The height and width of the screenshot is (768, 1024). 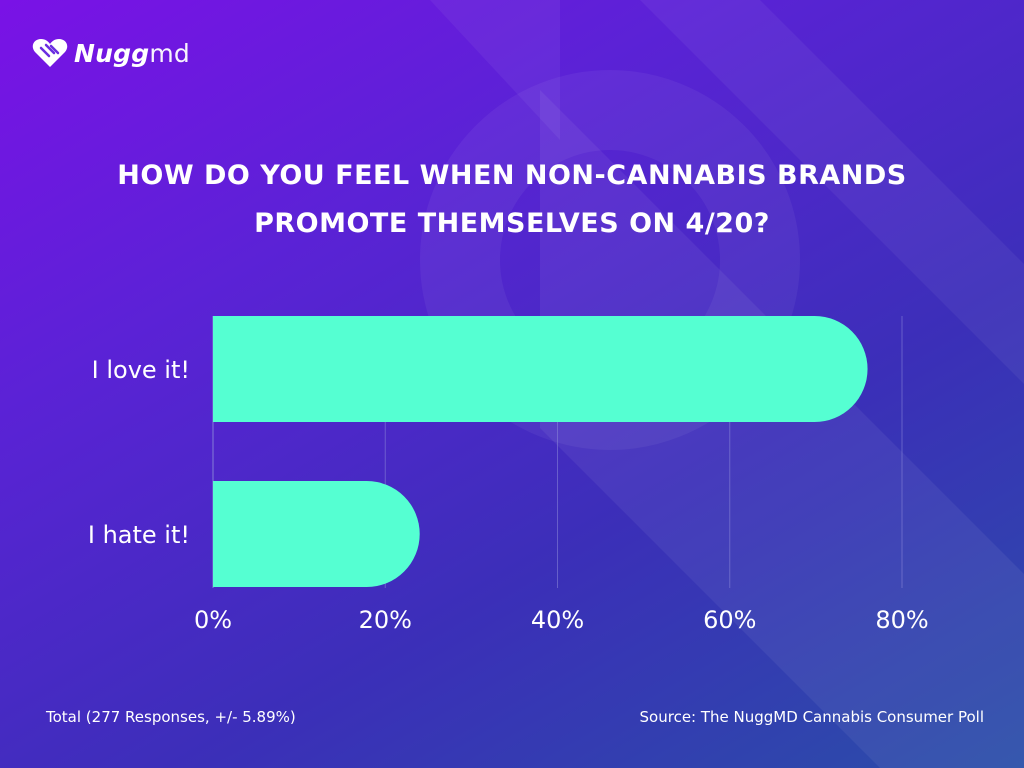 I want to click on logo-wordmark-light: md, so click(x=169, y=53).